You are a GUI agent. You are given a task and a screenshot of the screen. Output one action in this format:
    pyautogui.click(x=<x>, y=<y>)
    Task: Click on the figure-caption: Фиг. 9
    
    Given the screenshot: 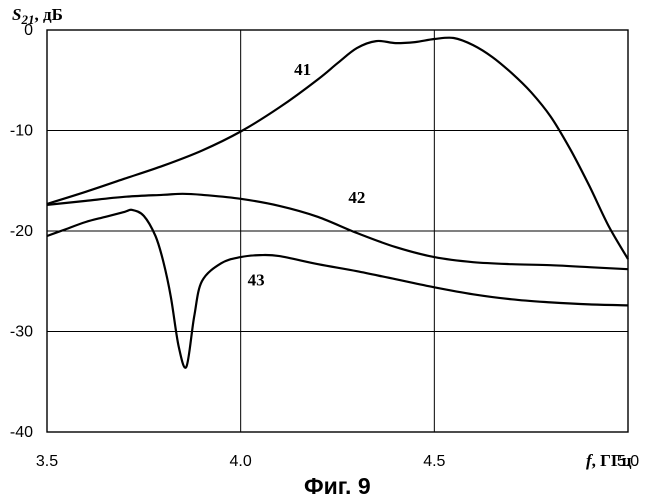 What is the action you would take?
    pyautogui.click(x=337, y=486)
    